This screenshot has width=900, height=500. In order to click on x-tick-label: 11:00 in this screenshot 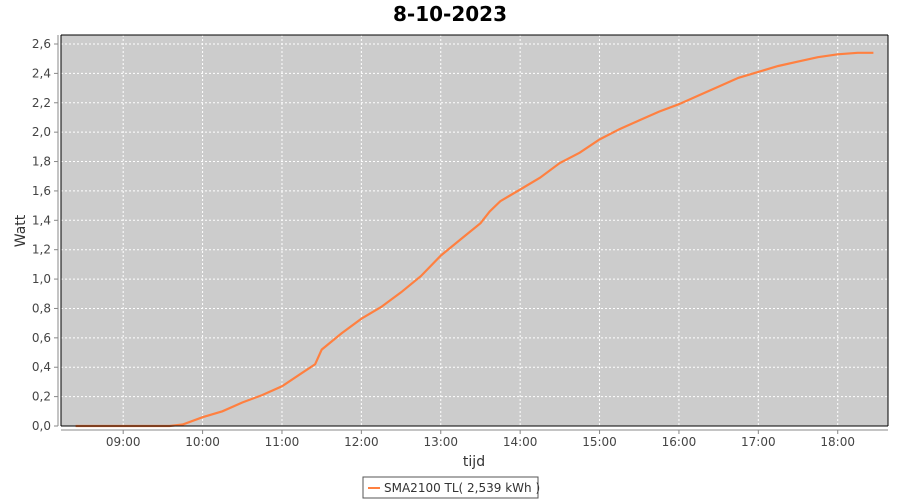, I will do `click(282, 442)`.